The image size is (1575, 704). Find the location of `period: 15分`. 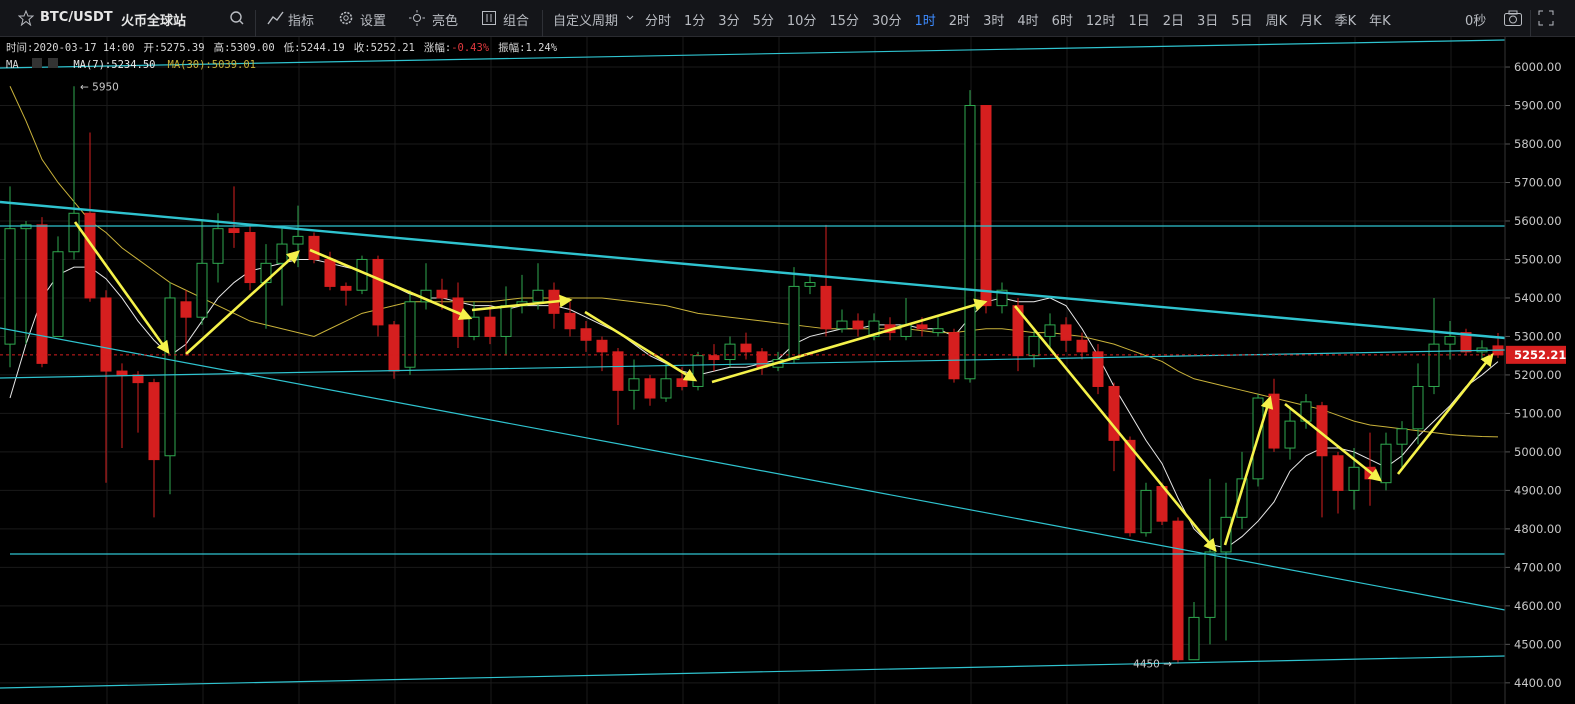

period: 15分 is located at coordinates (844, 21).